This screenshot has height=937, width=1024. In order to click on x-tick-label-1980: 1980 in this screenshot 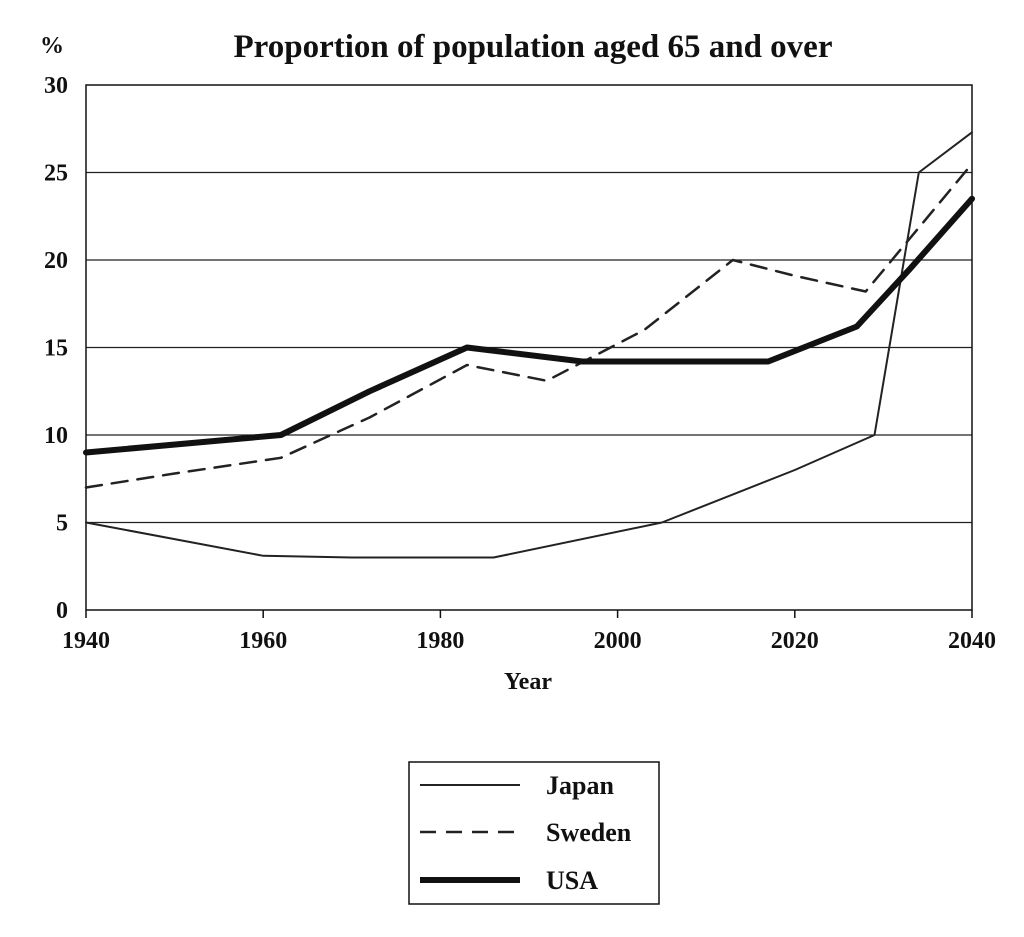, I will do `click(440, 641)`.